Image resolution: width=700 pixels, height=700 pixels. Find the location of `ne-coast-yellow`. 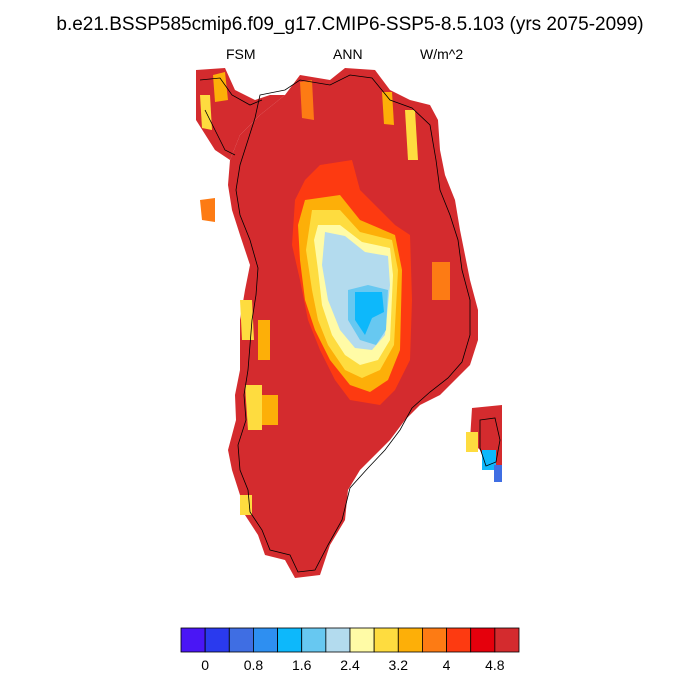

ne-coast-yellow is located at coordinates (411, 135).